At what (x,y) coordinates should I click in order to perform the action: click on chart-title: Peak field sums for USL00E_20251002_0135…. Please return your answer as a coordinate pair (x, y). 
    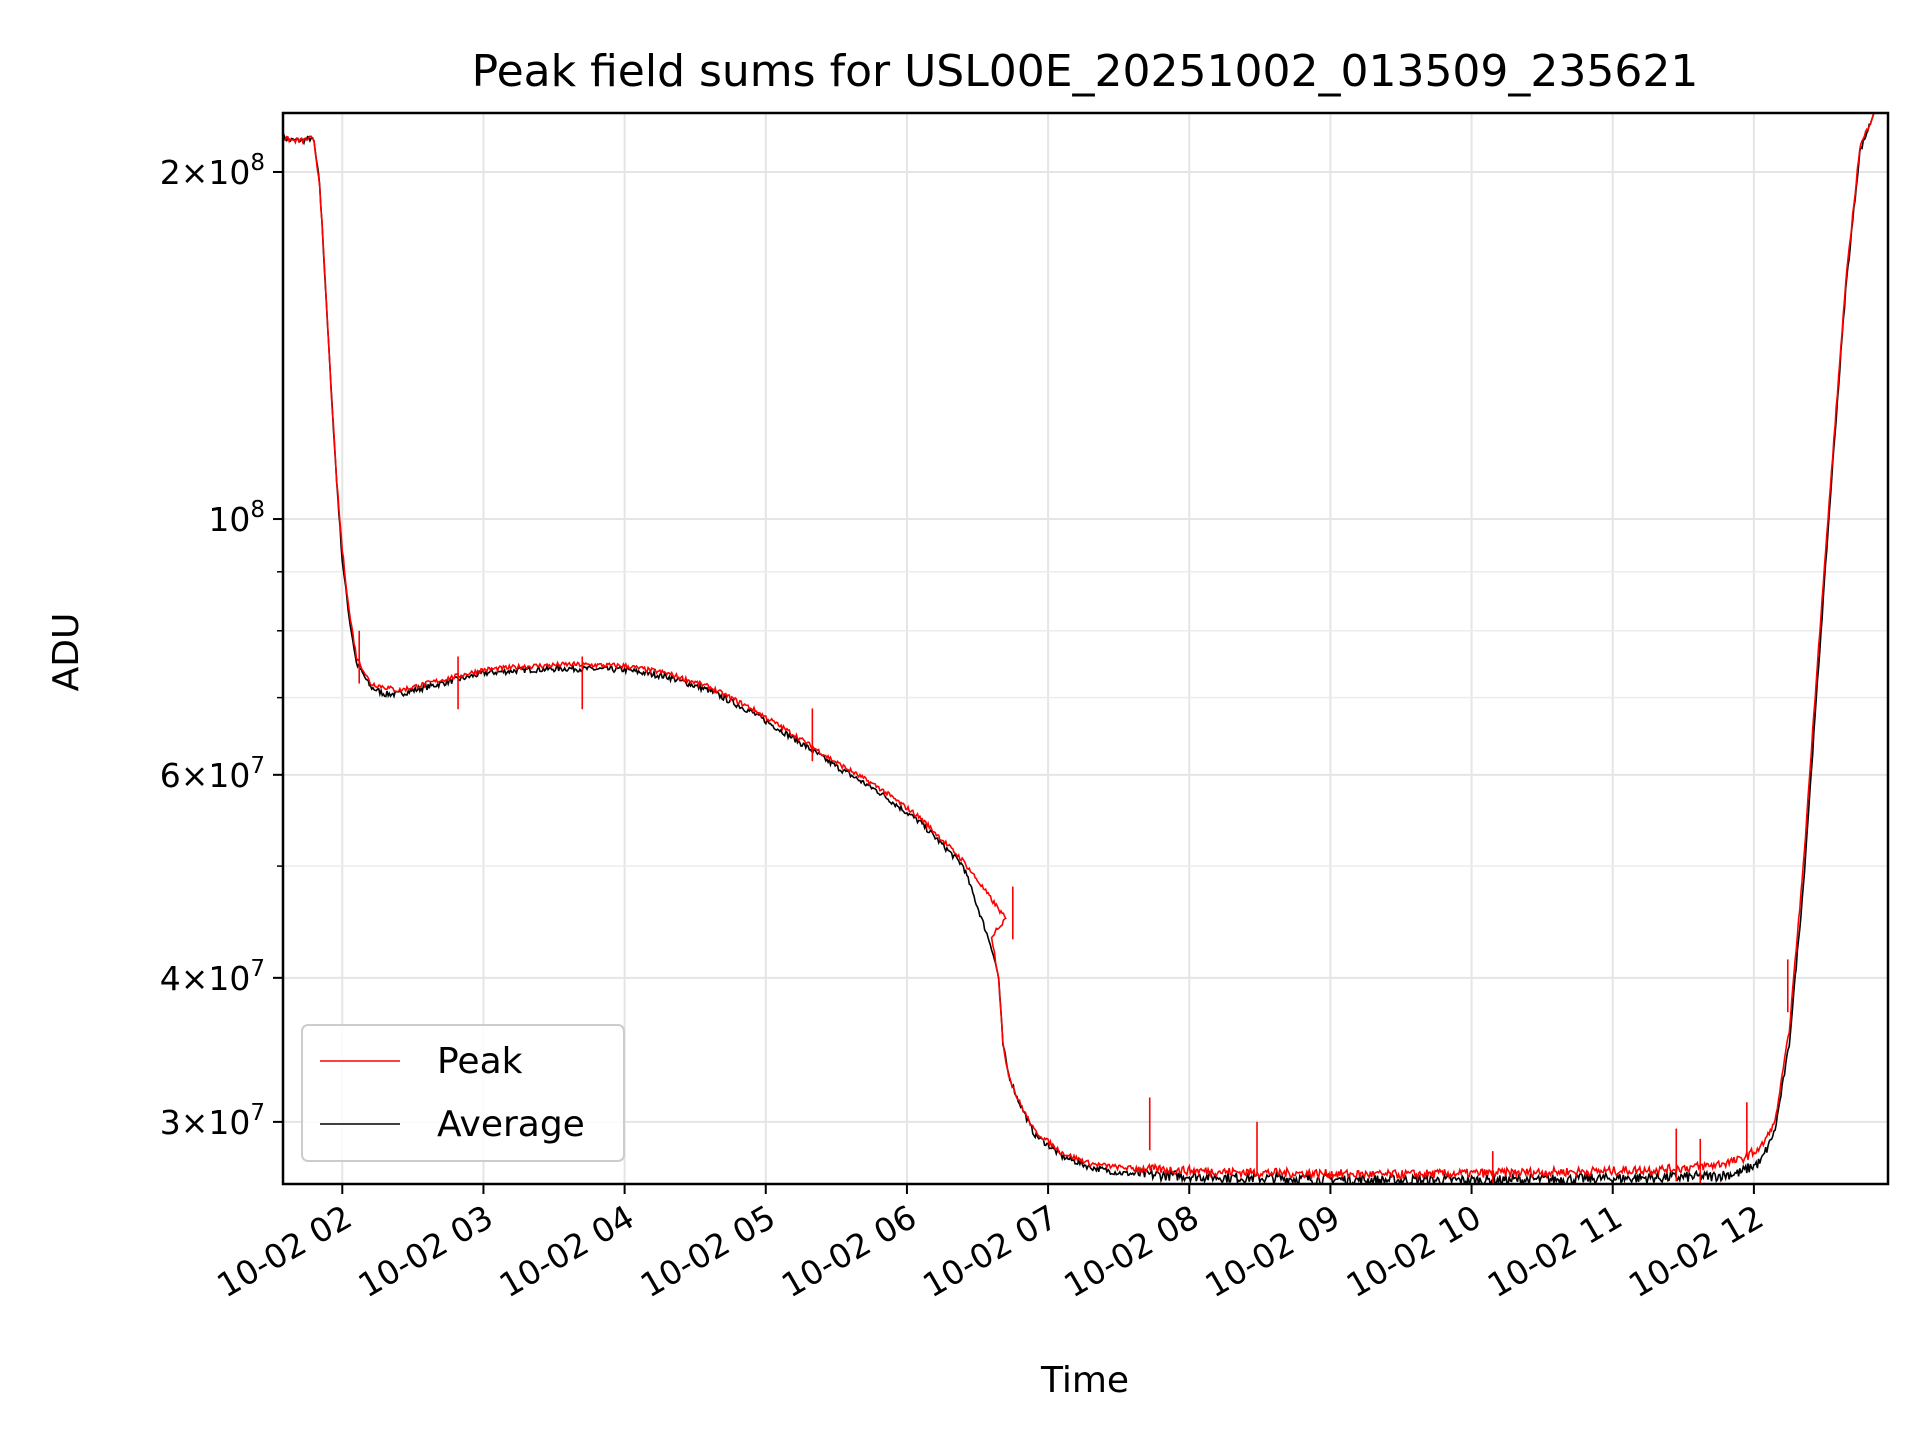
    Looking at the image, I should click on (1085, 71).